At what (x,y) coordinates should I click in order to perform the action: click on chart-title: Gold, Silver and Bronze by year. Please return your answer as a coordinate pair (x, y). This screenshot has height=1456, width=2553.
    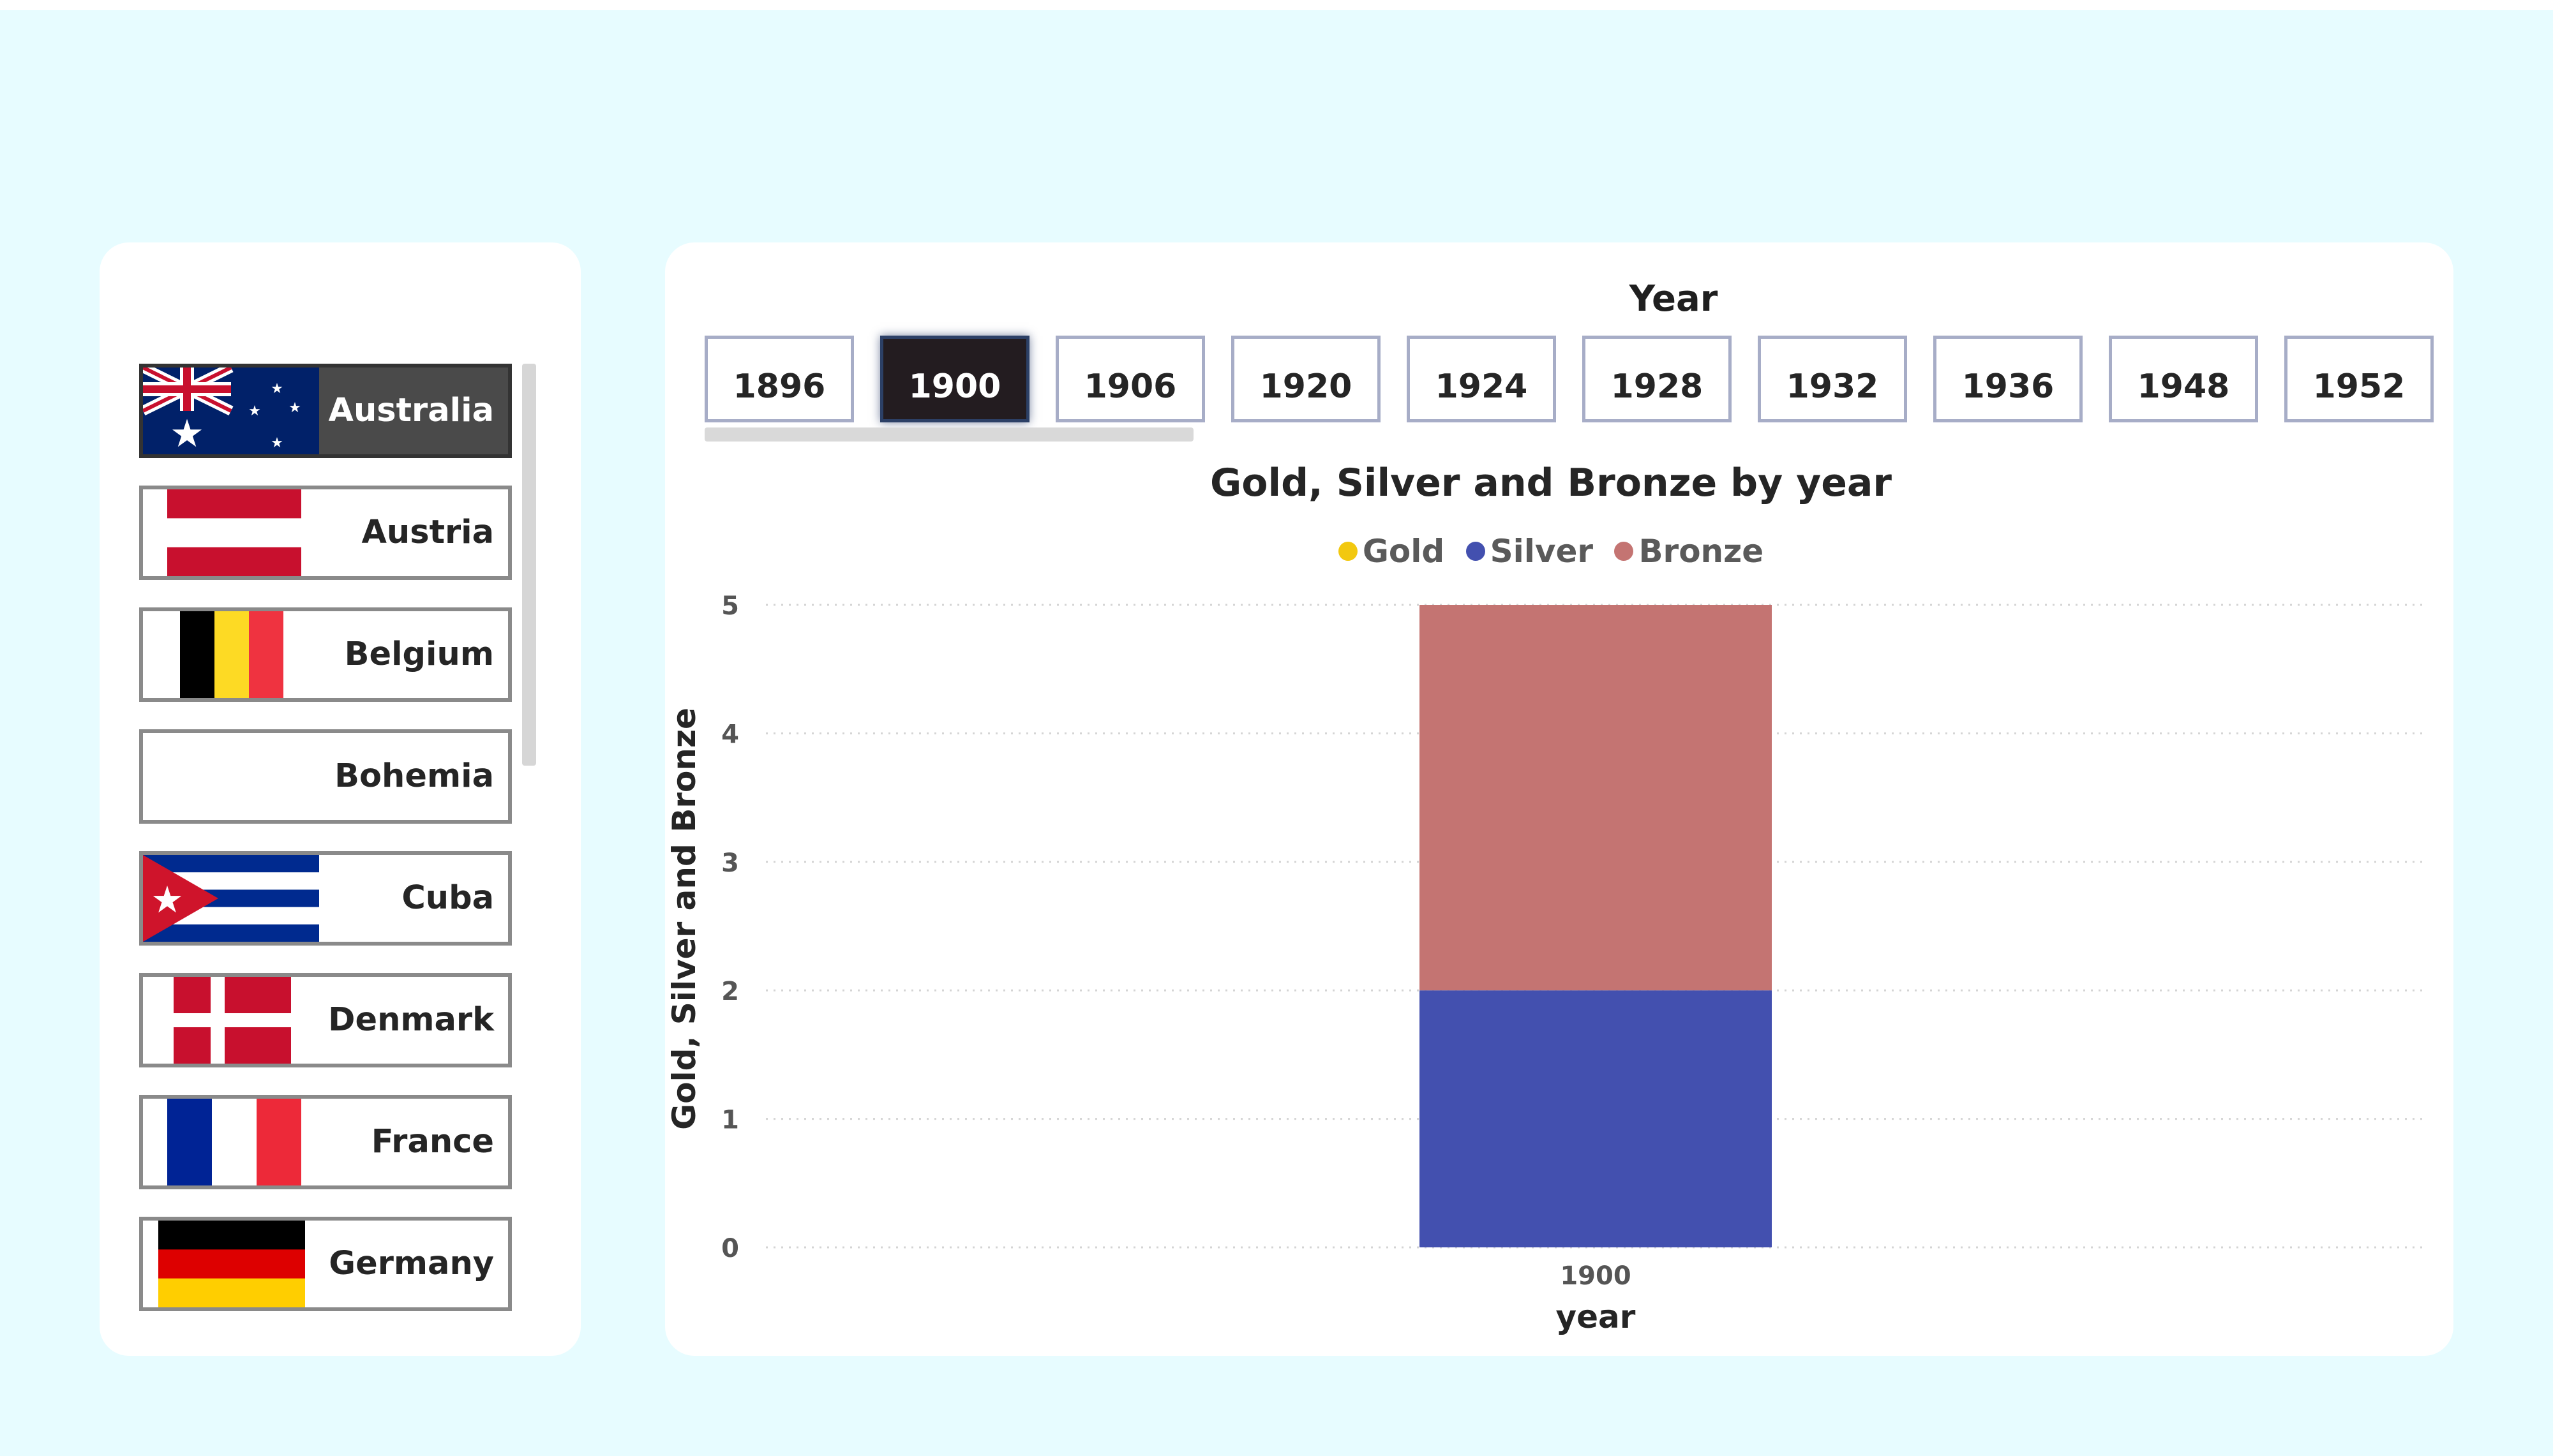
    Looking at the image, I should click on (1551, 483).